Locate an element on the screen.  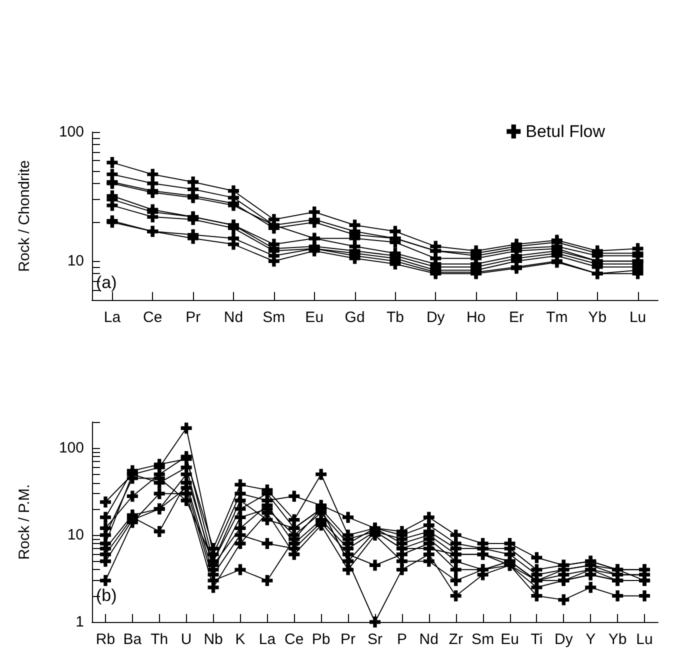
x-tick-label: Ti is located at coordinates (536, 639).